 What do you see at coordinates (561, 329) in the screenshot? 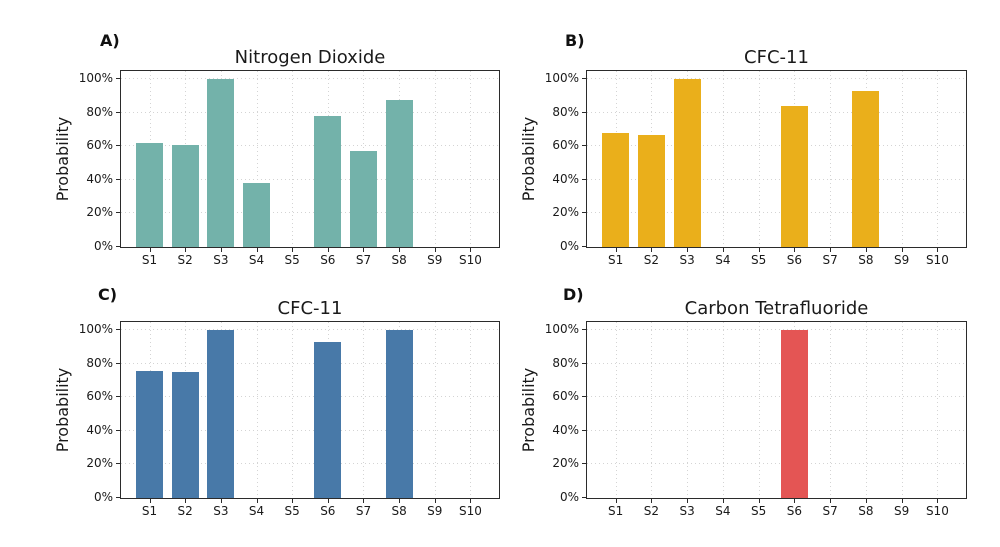
I see `y-tick-label-100: 100%` at bounding box center [561, 329].